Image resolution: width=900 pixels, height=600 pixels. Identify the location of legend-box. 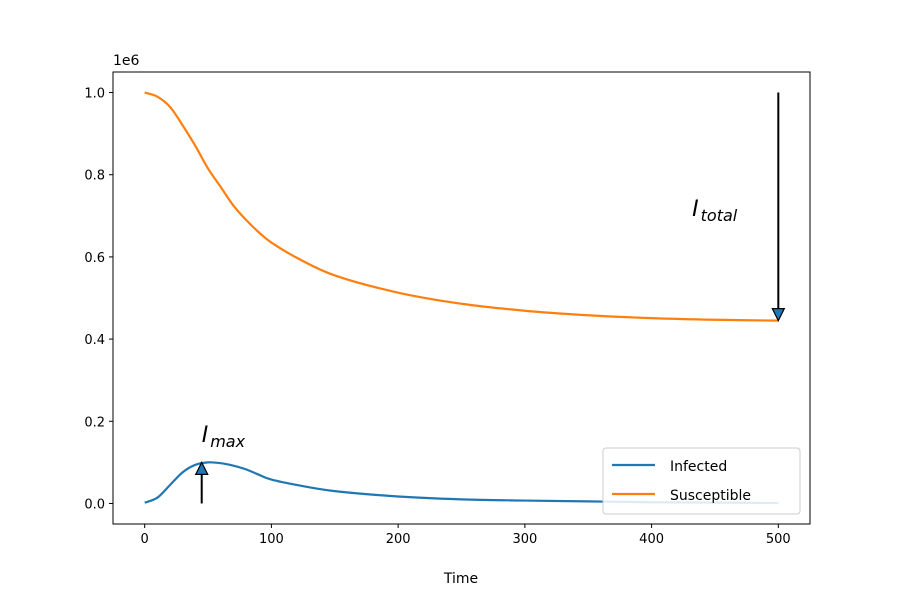
(701, 481).